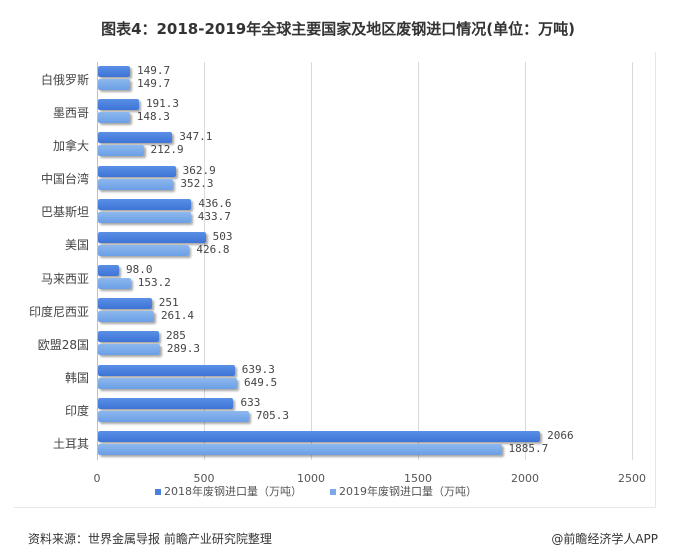 Image resolution: width=676 pixels, height=560 pixels. I want to click on credit-note: @前瞻经济学人APP, so click(604, 539).